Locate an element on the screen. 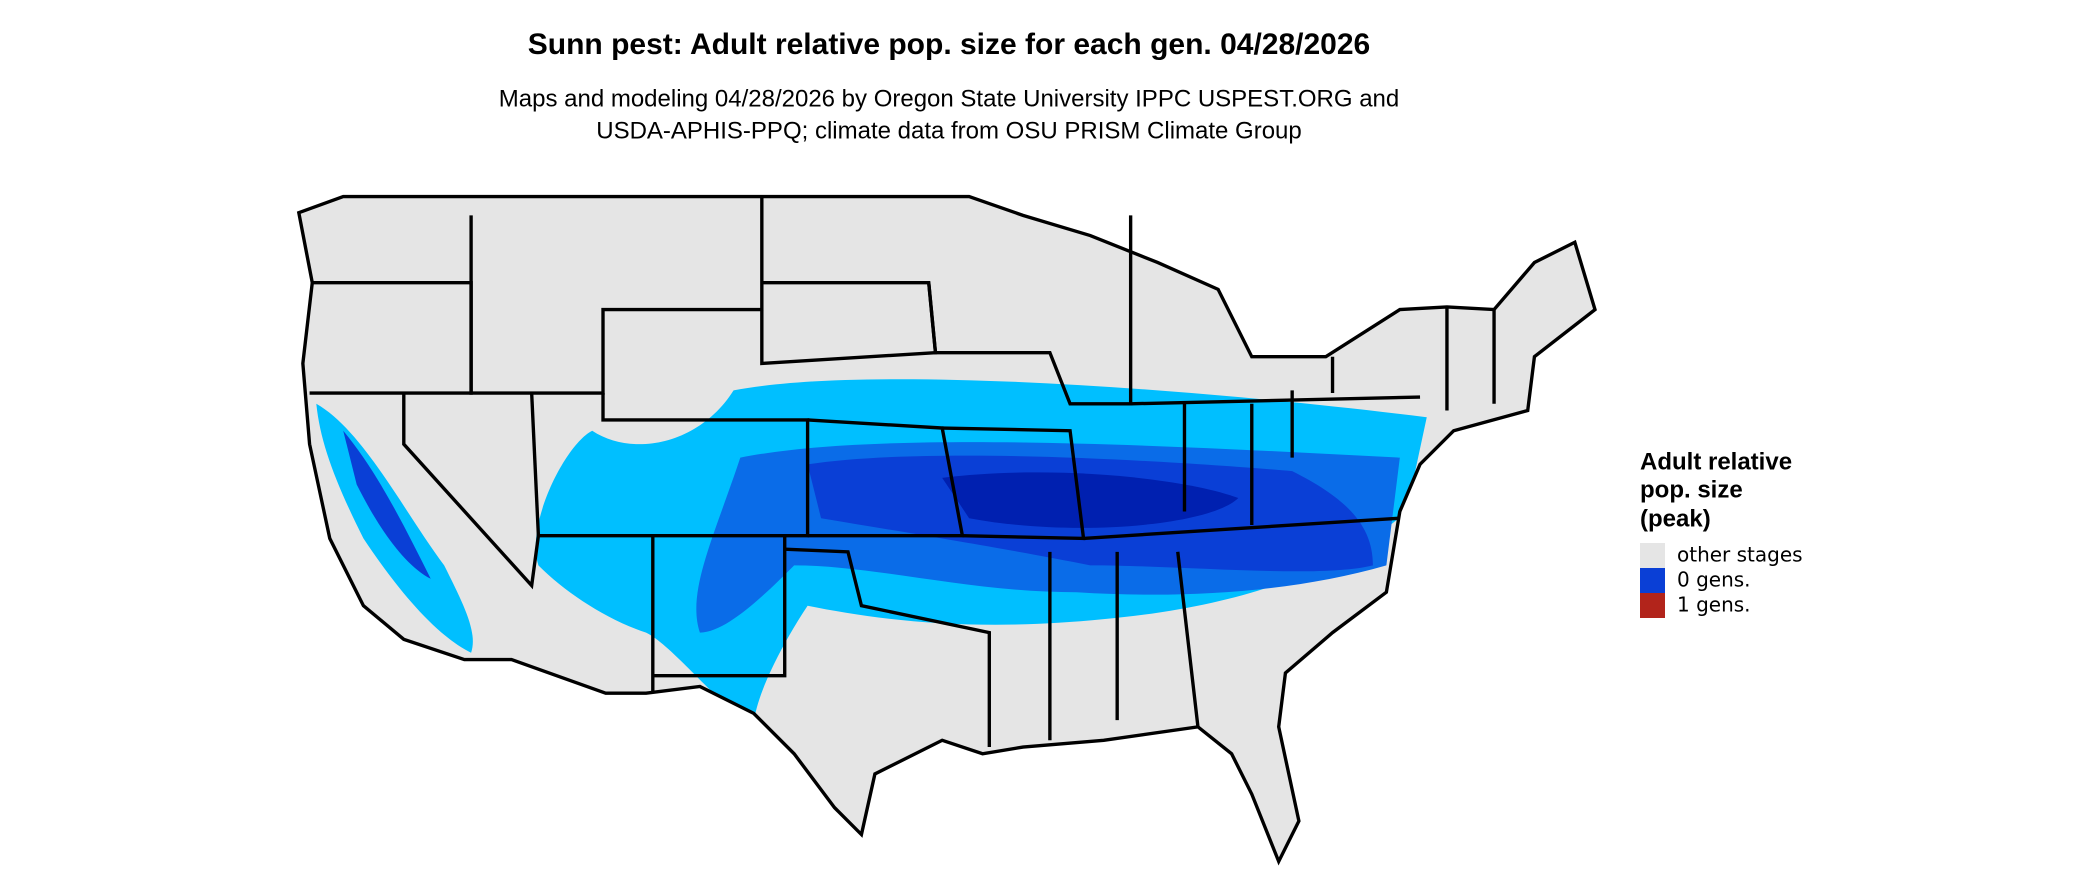 This screenshot has height=892, width=2100. legend-label: other stages is located at coordinates (1740, 555).